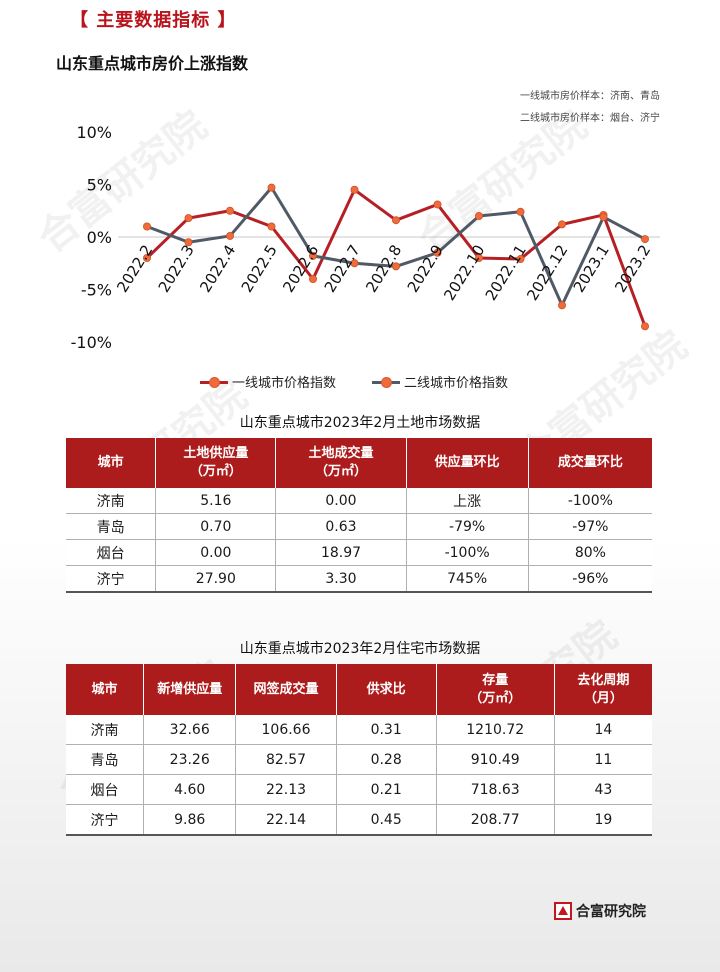  I want to click on table-cell: 32.66, so click(190, 730).